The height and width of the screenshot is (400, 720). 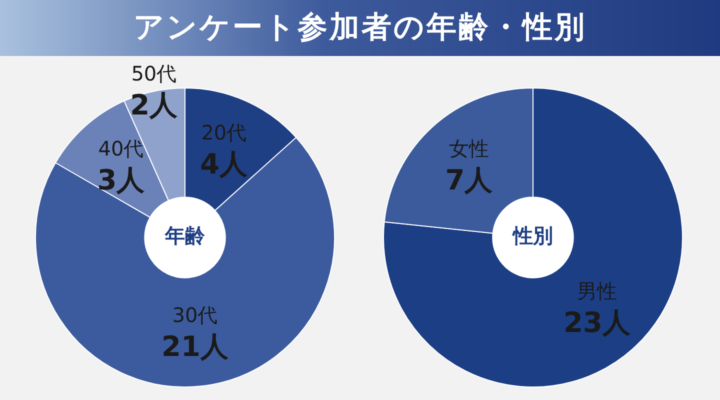 I want to click on slice-label: 女性, so click(x=468, y=148).